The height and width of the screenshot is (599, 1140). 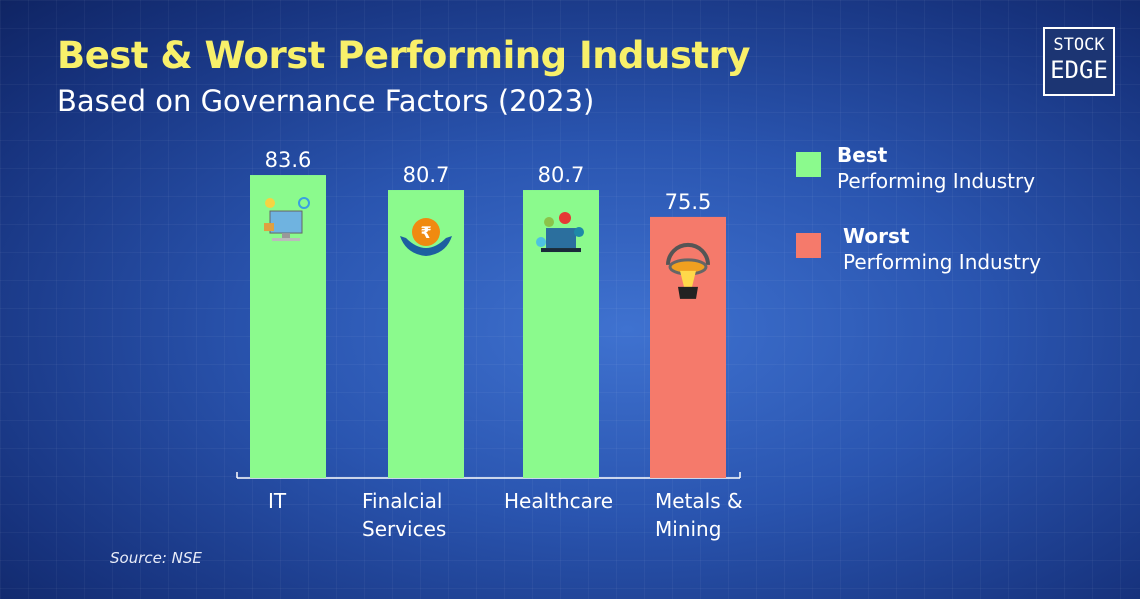 What do you see at coordinates (936, 168) in the screenshot?
I see `legend-entry-best: Best Performing Industry` at bounding box center [936, 168].